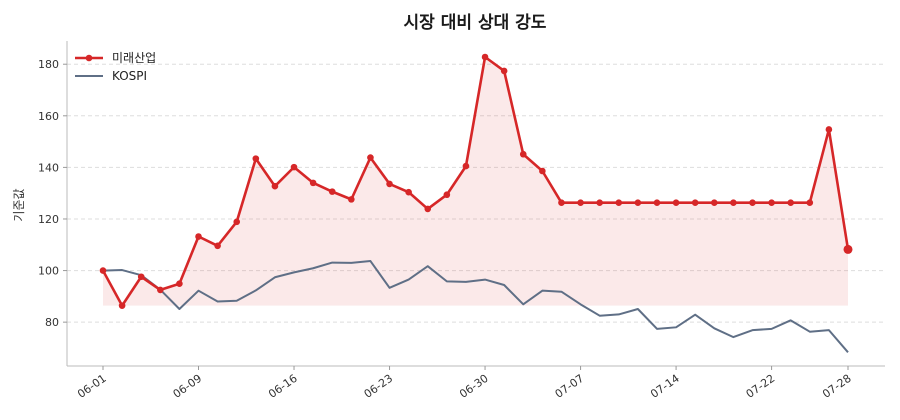 This screenshot has height=420, width=900. Describe the element at coordinates (188, 386) in the screenshot. I see `x-tick-label-1: 06-09` at that location.